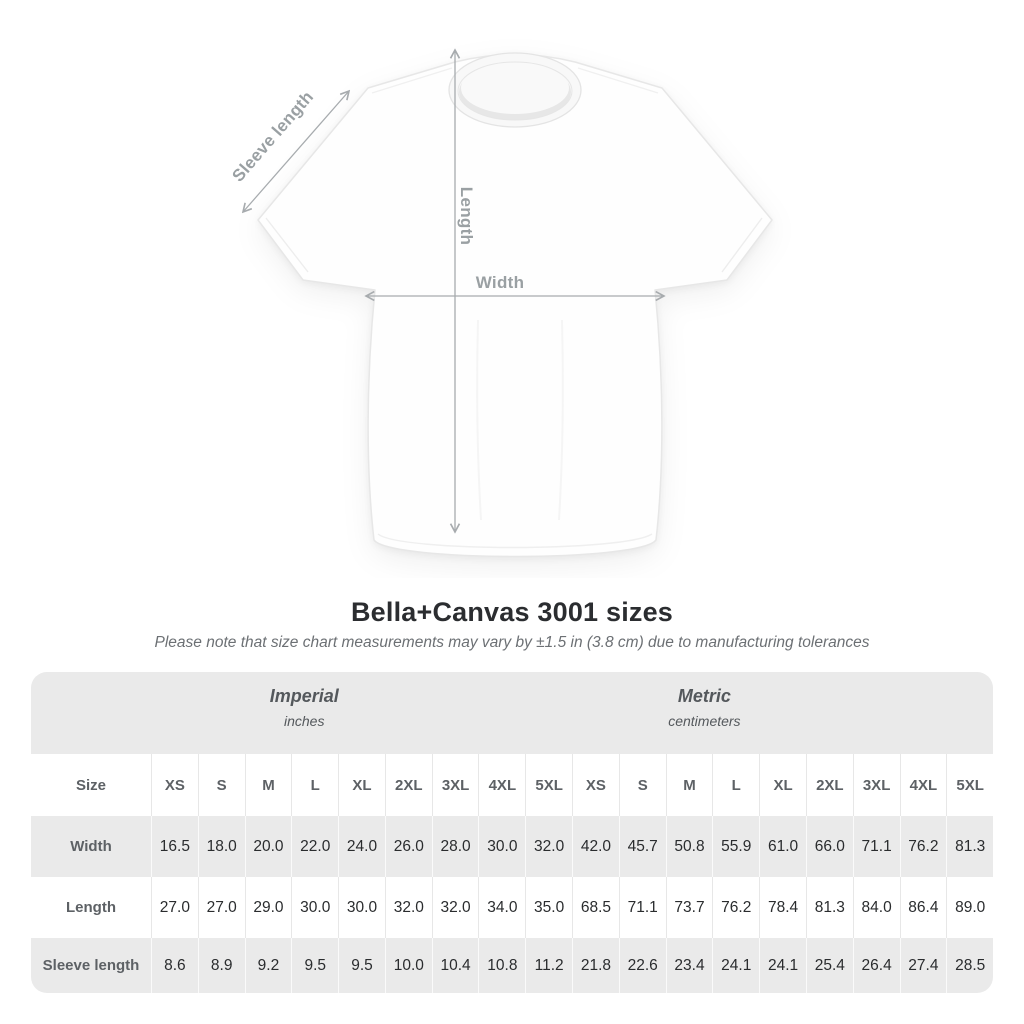 This screenshot has height=1024, width=1024. I want to click on width-value: 32.0, so click(548, 846).